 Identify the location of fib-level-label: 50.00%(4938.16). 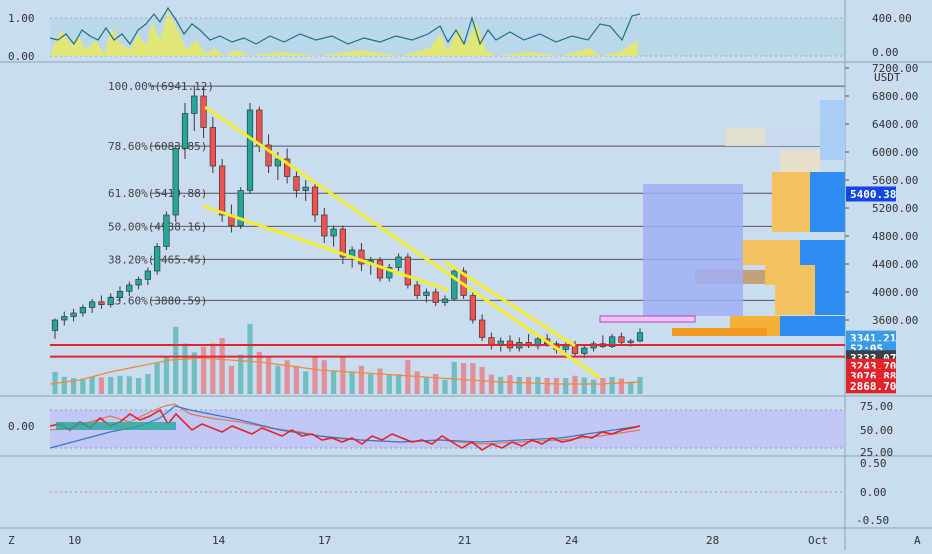
(157, 226).